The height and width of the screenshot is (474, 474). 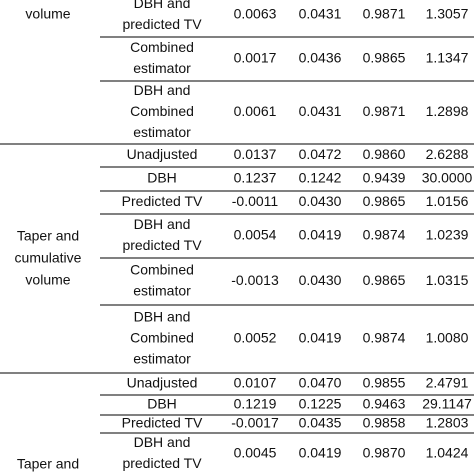 What do you see at coordinates (384, 154) in the screenshot?
I see `cell-value: 0.9860` at bounding box center [384, 154].